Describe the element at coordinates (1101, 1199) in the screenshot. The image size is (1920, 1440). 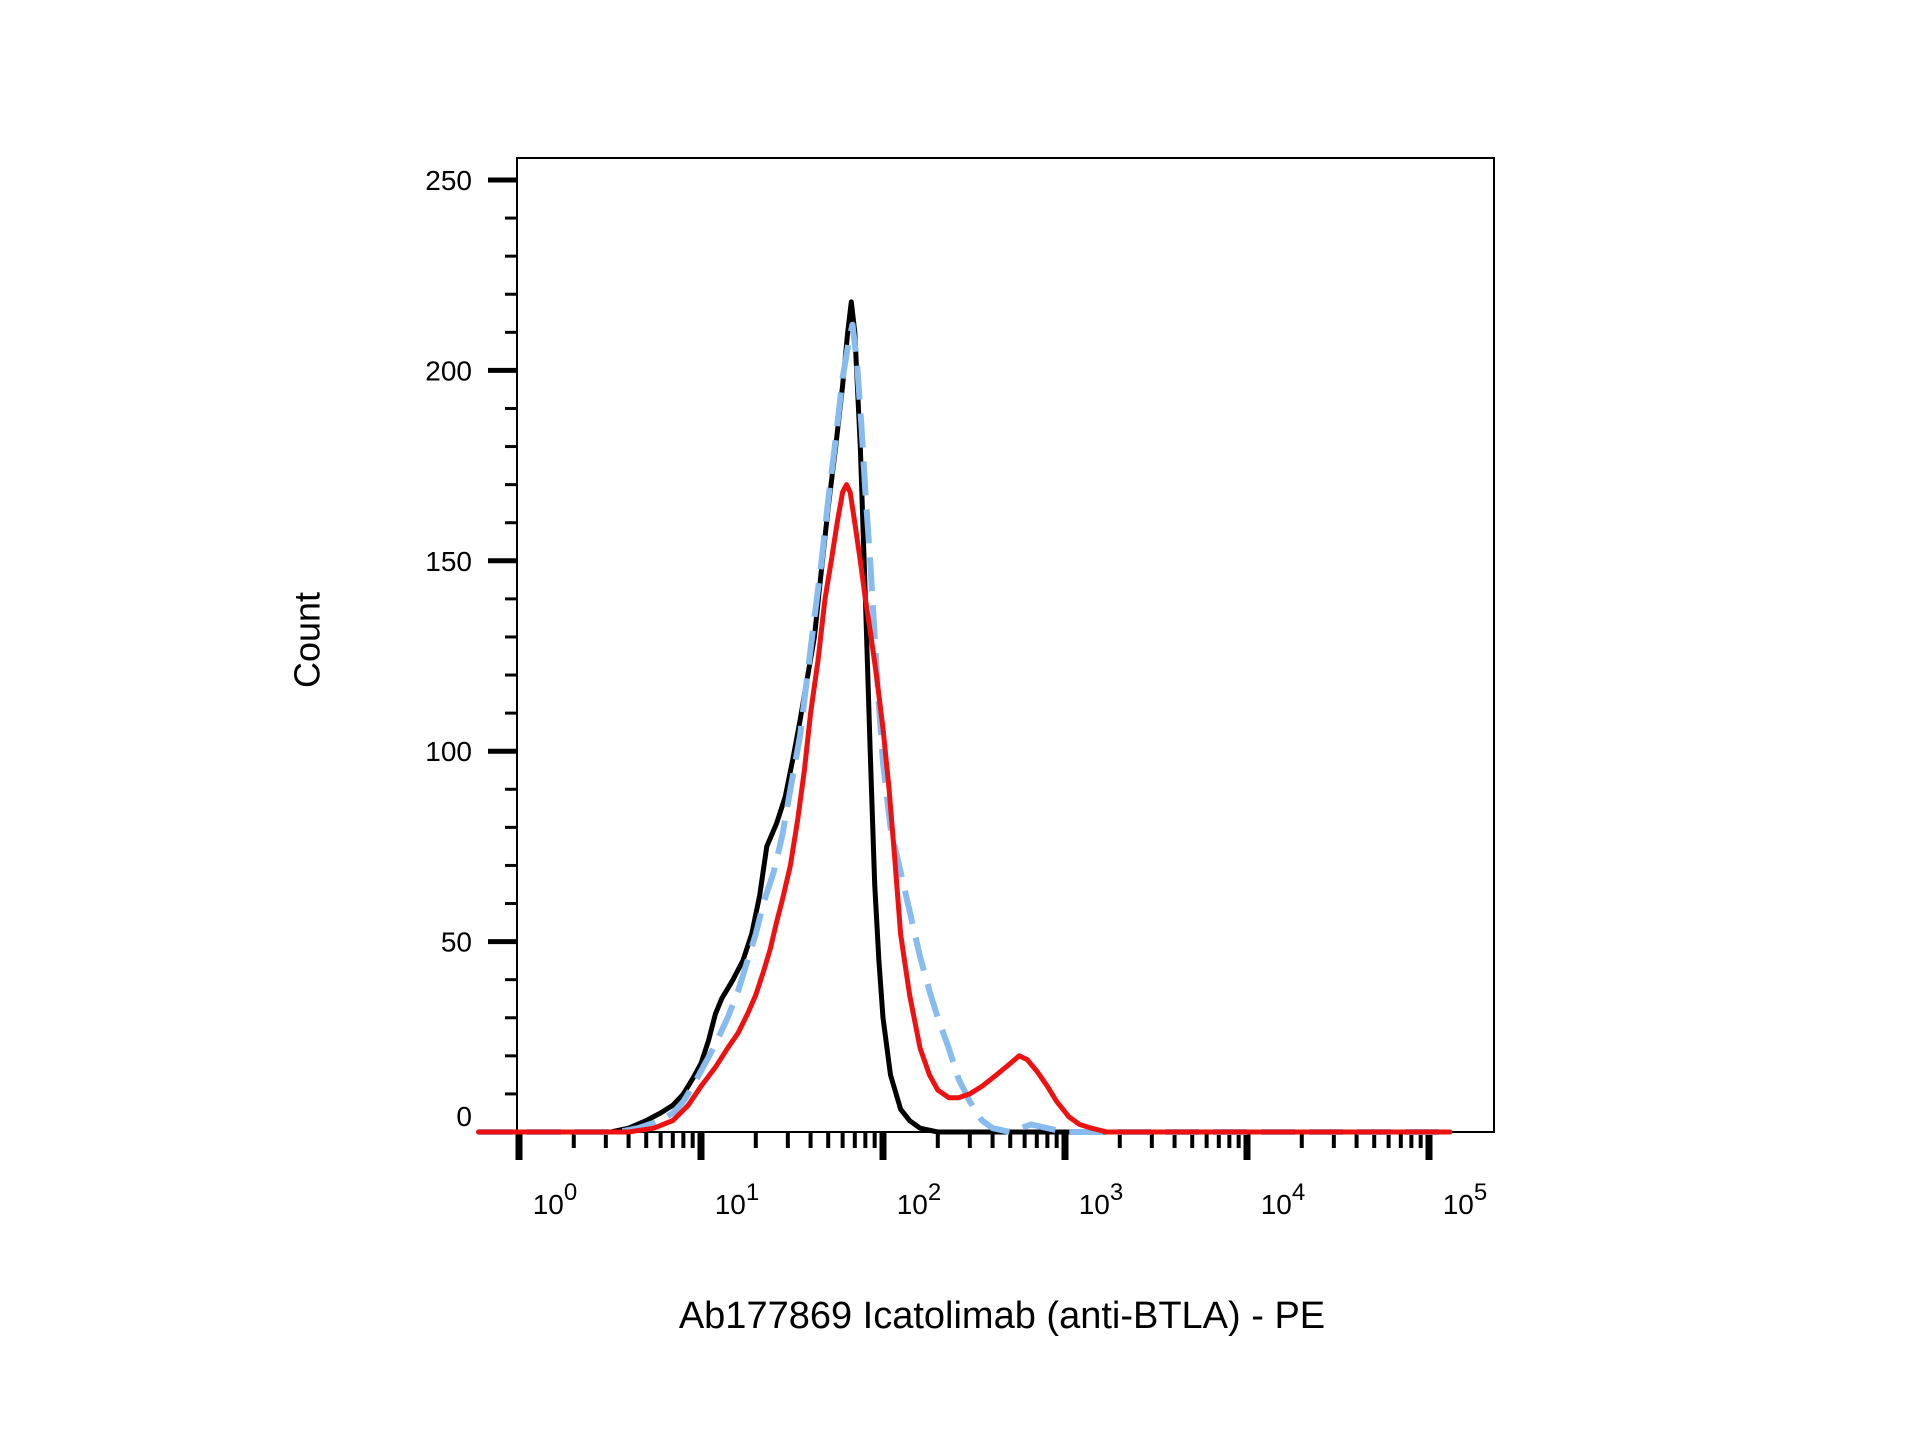
I see `x-tick-label: 10³` at that location.